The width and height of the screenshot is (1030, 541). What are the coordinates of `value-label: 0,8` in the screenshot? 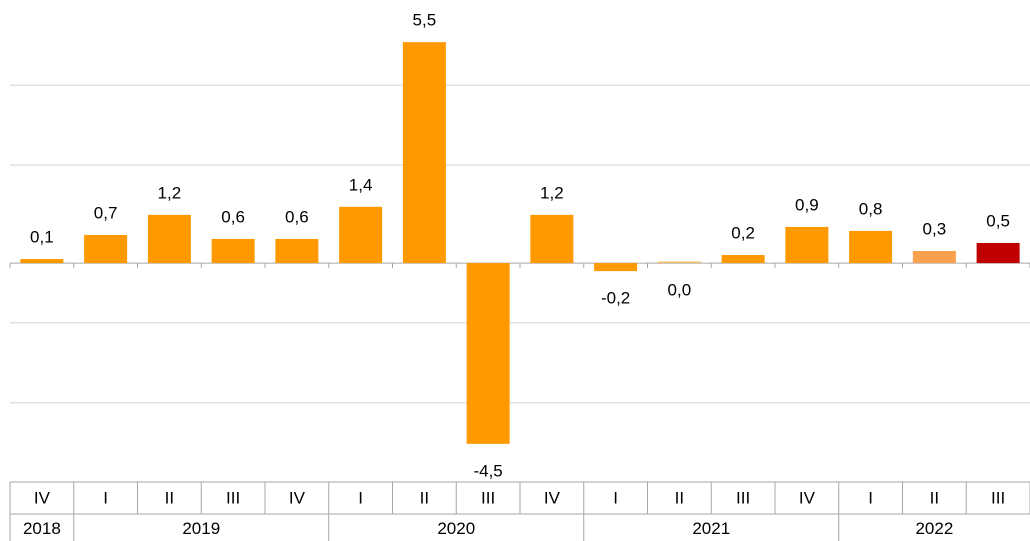 It's located at (871, 208).